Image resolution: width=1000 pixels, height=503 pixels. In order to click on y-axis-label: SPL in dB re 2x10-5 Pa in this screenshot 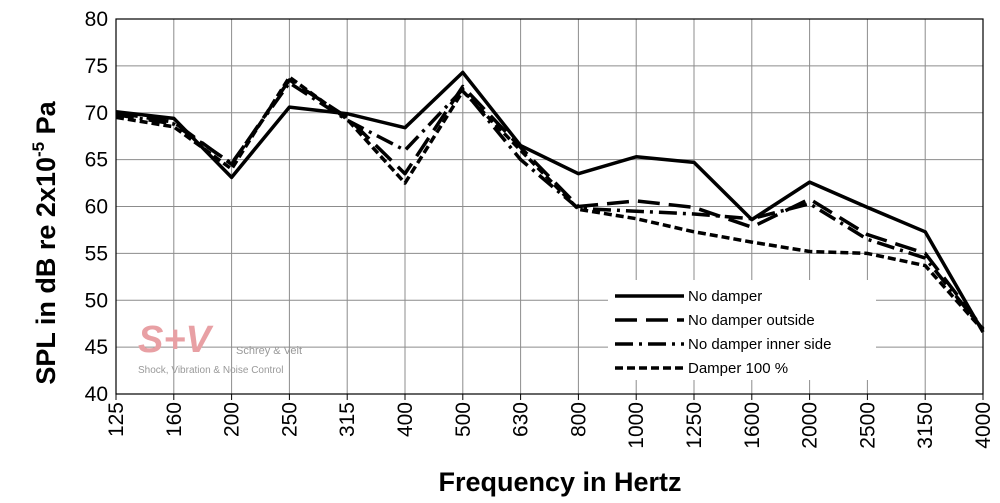, I will do `click(45, 242)`.